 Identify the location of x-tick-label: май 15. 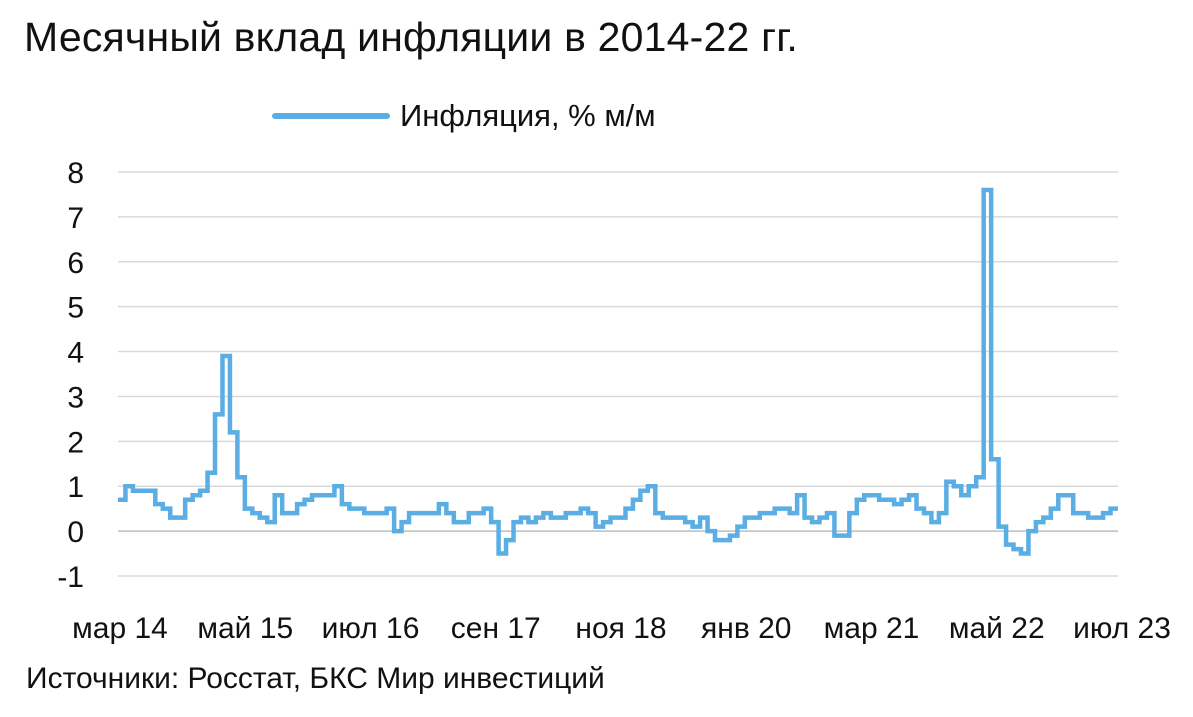
(245, 628).